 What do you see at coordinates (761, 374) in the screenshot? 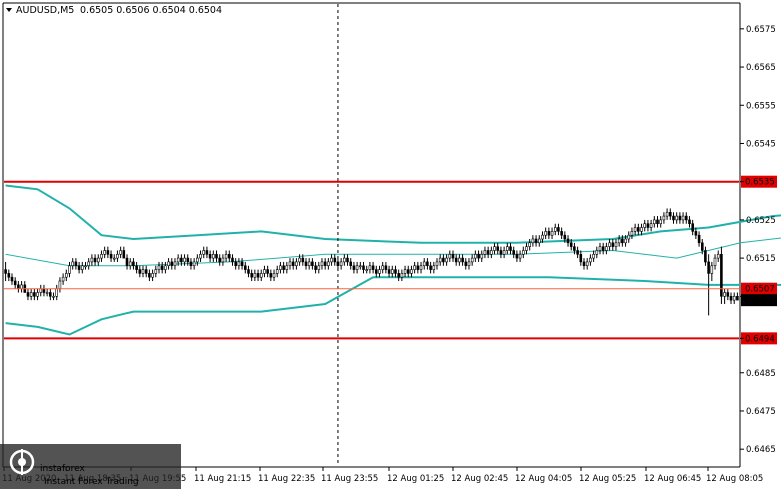
I see `y-tick-label: 0.6485` at bounding box center [761, 374].